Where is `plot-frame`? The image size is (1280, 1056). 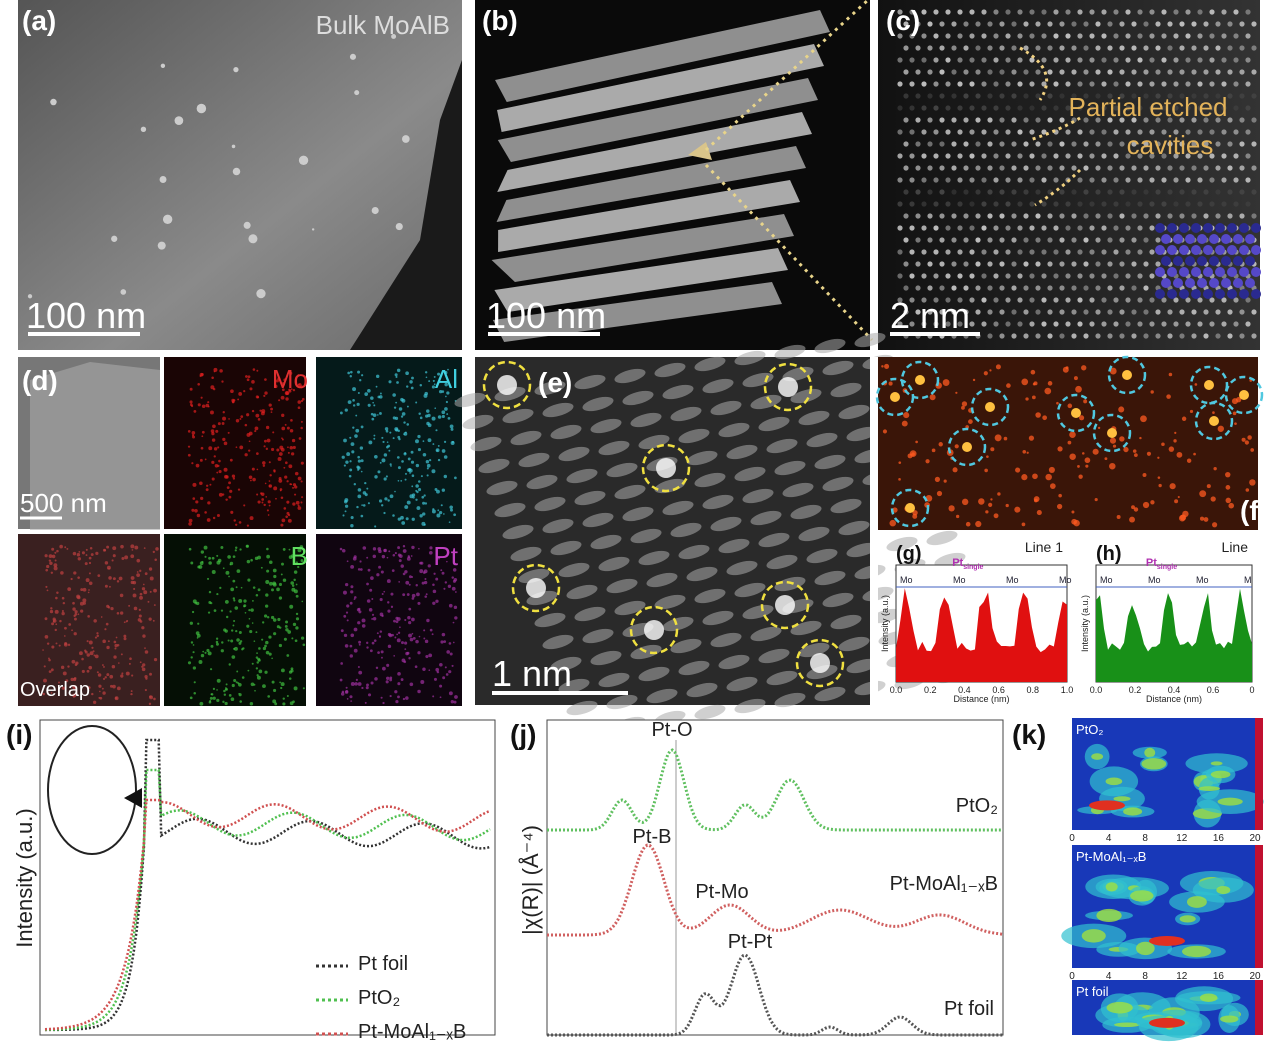
plot-frame is located at coordinates (775, 877).